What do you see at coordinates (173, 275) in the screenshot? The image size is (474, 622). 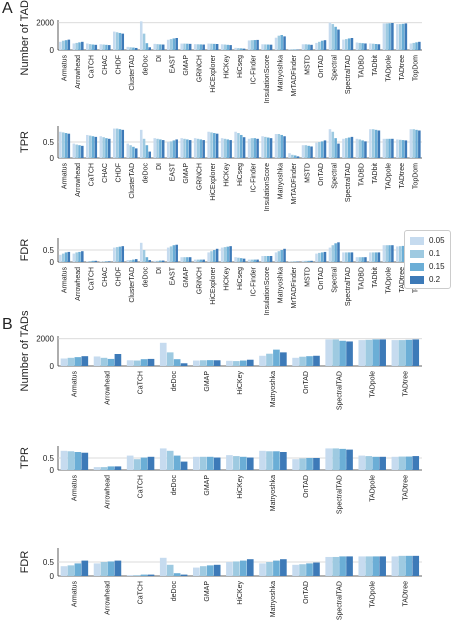 I see `x-tick-label: EAST` at bounding box center [173, 275].